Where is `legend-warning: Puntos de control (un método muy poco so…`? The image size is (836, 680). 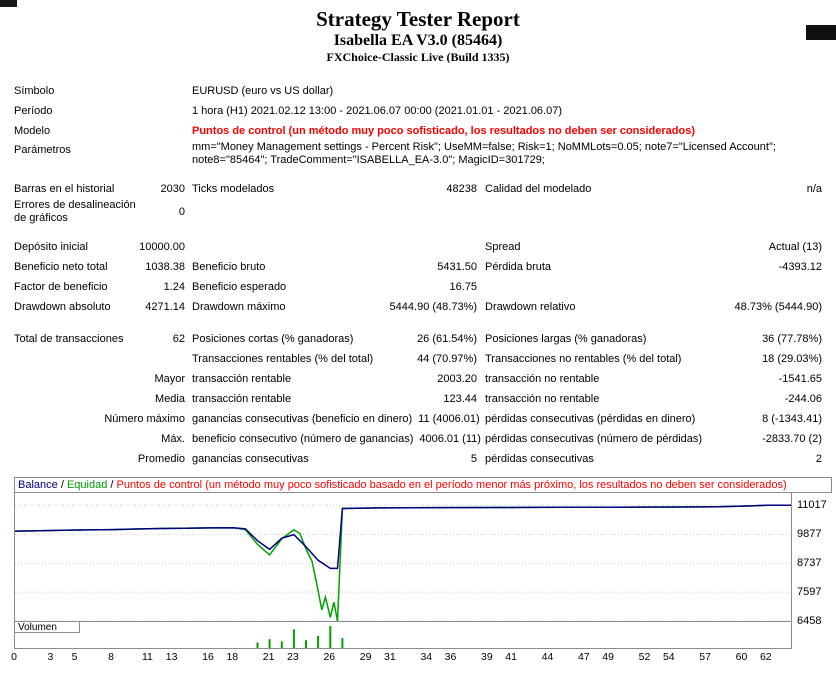
legend-warning: Puntos de control (un método muy poco so… is located at coordinates (451, 485).